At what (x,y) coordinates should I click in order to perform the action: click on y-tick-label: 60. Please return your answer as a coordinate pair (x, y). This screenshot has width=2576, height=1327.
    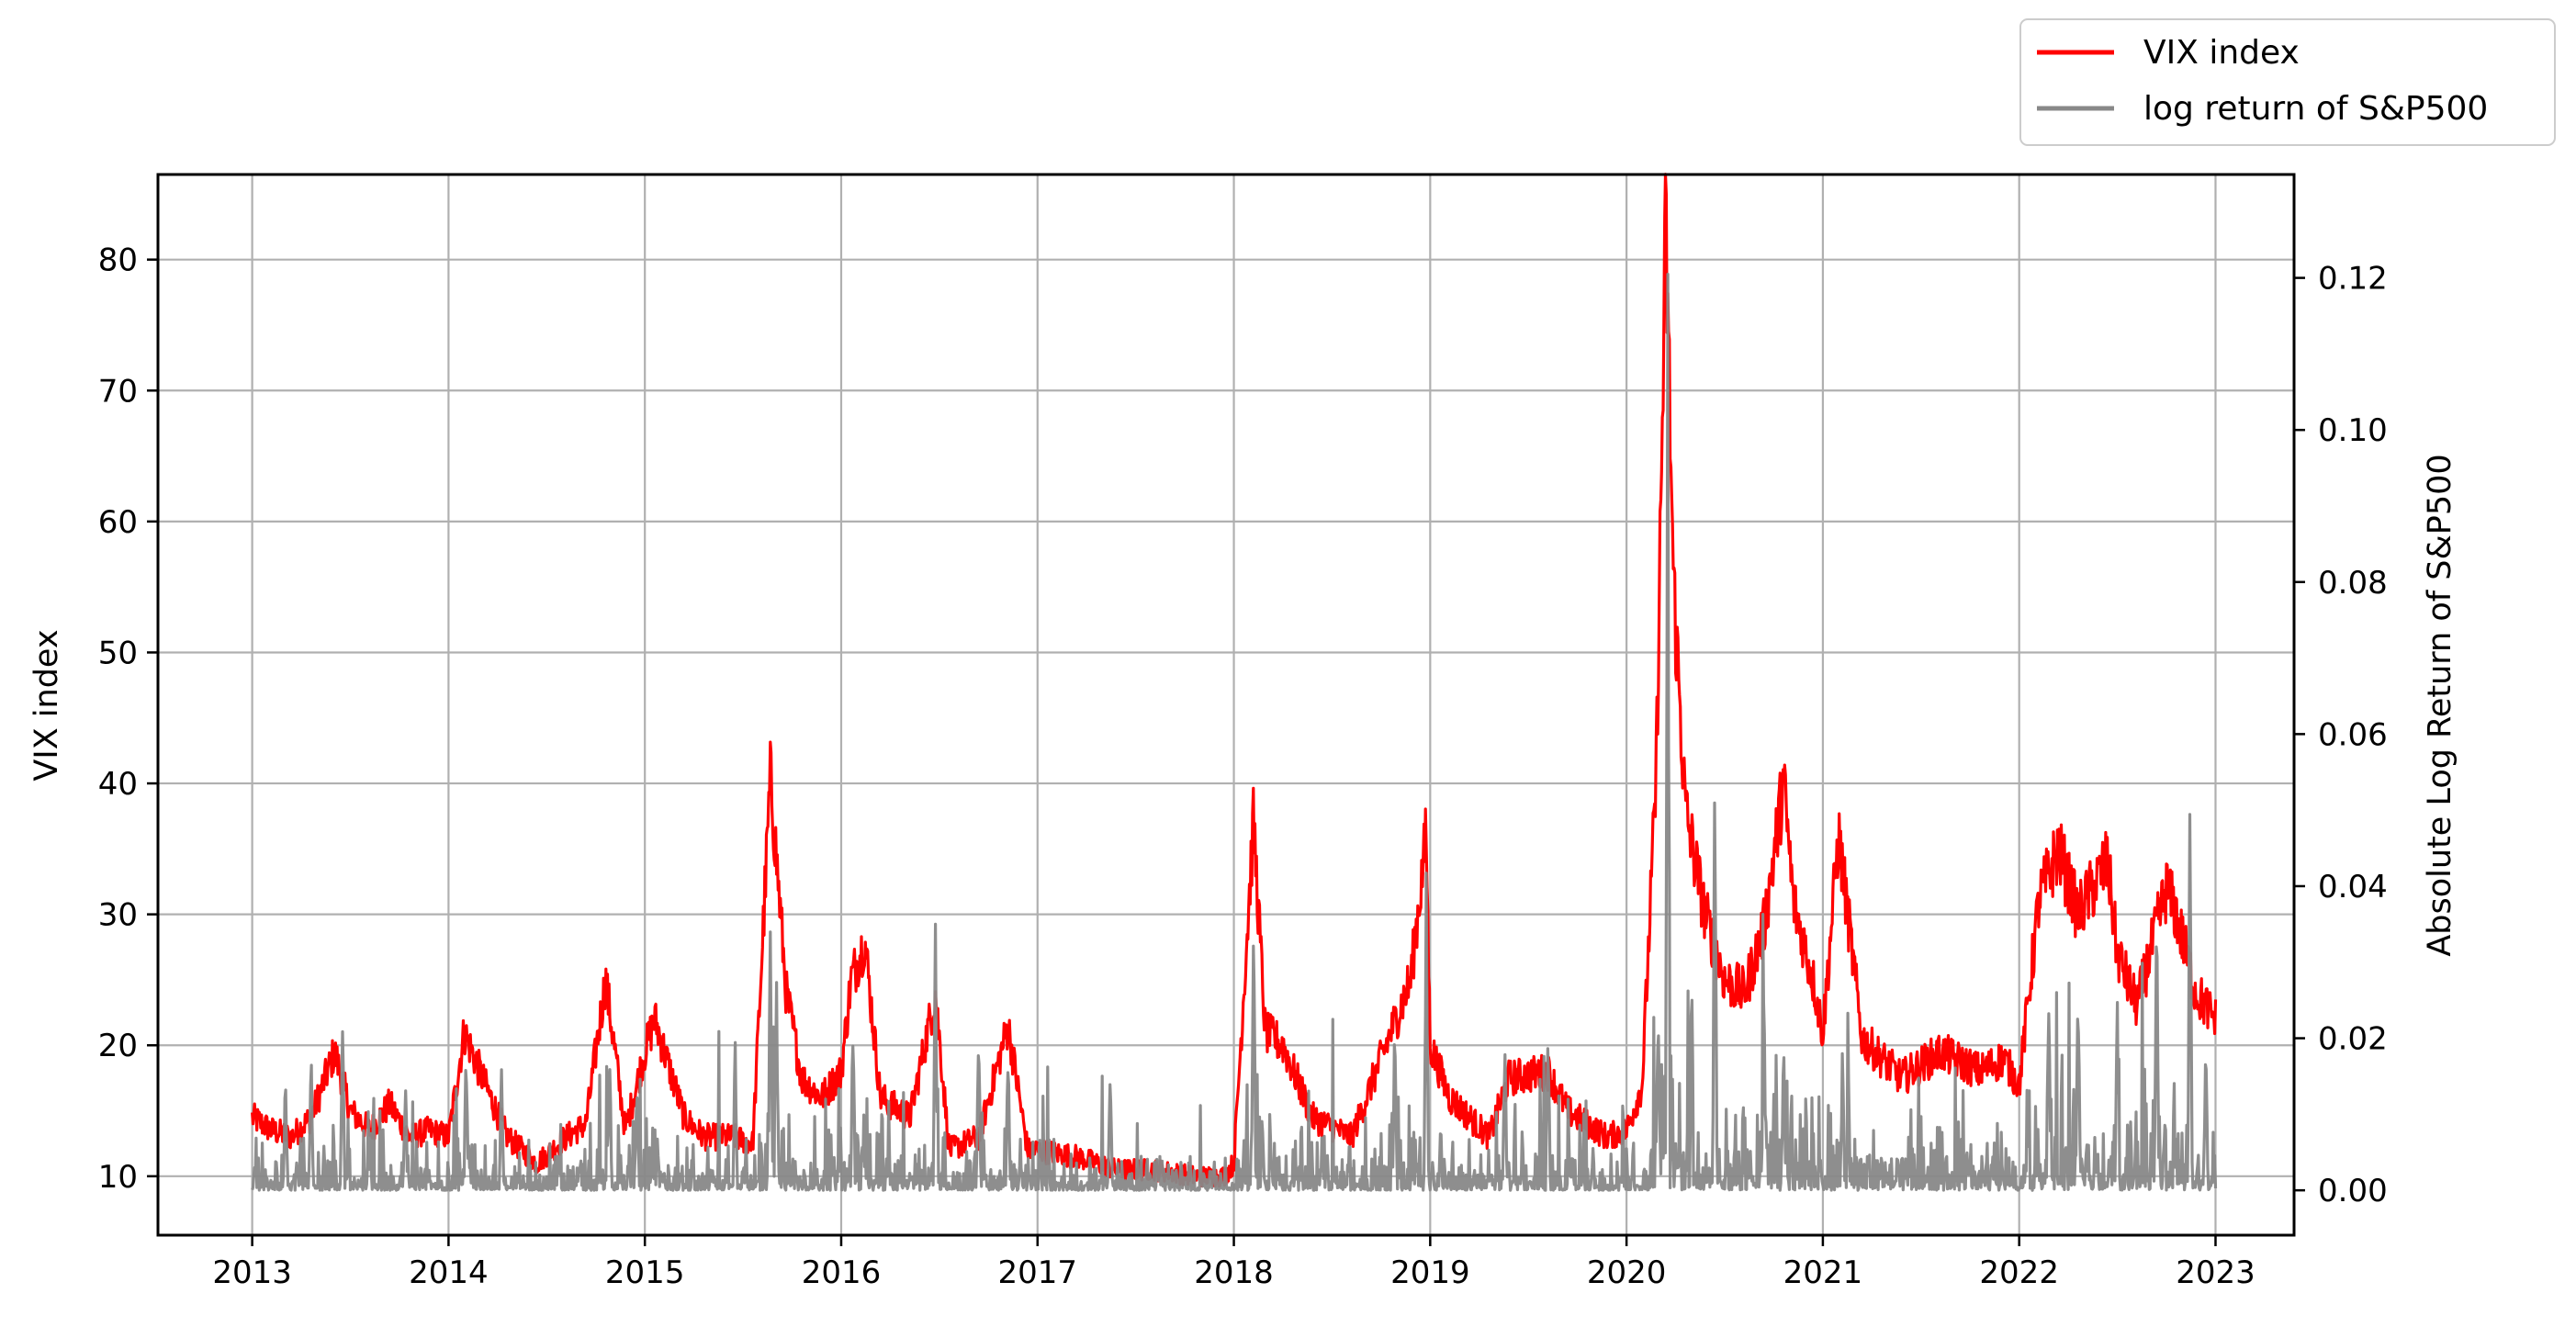
    Looking at the image, I should click on (118, 522).